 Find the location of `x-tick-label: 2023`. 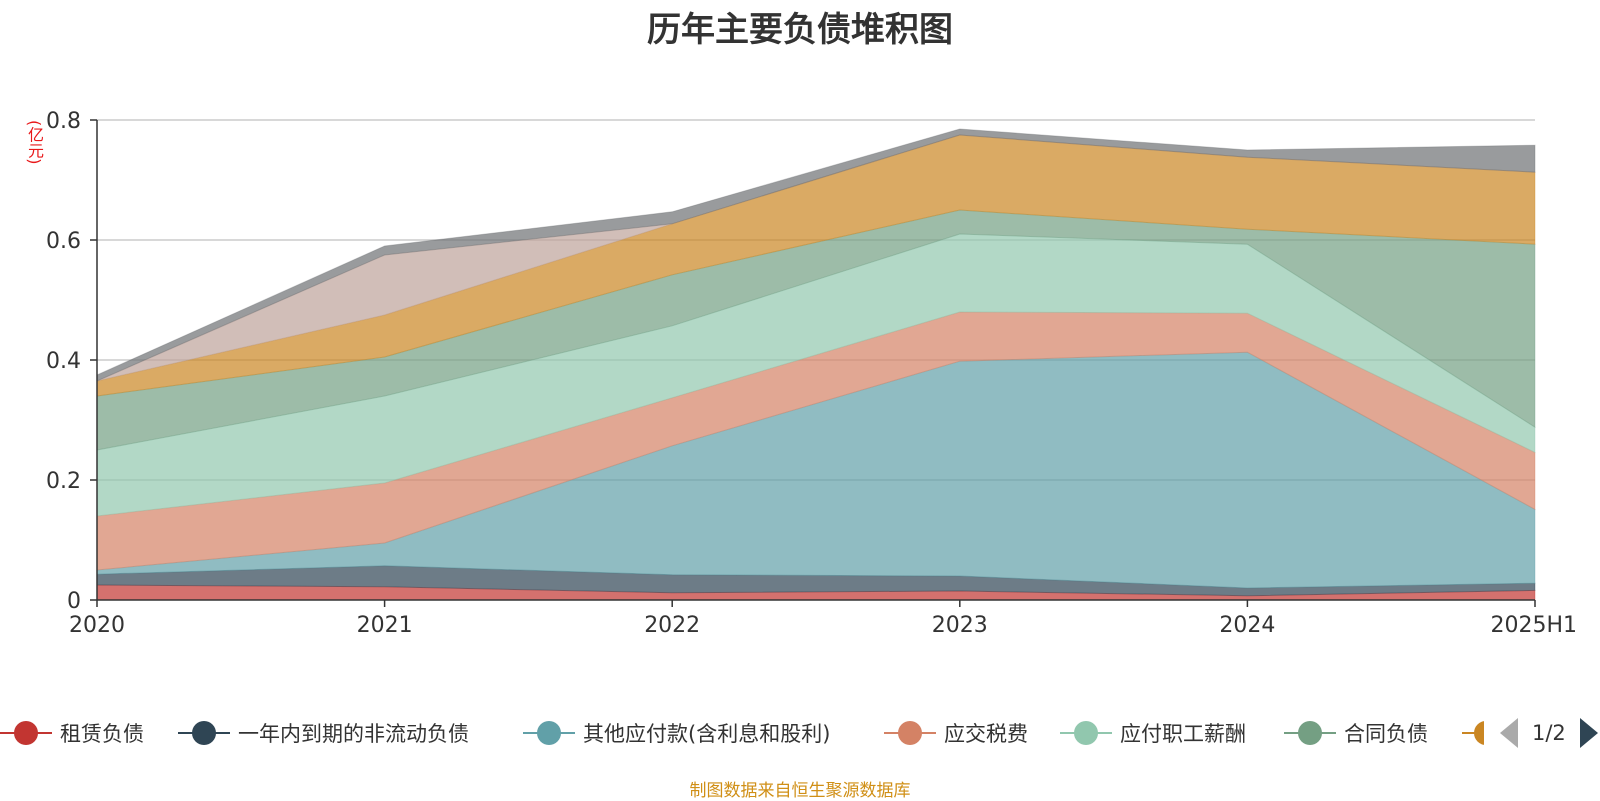

x-tick-label: 2023 is located at coordinates (960, 625).